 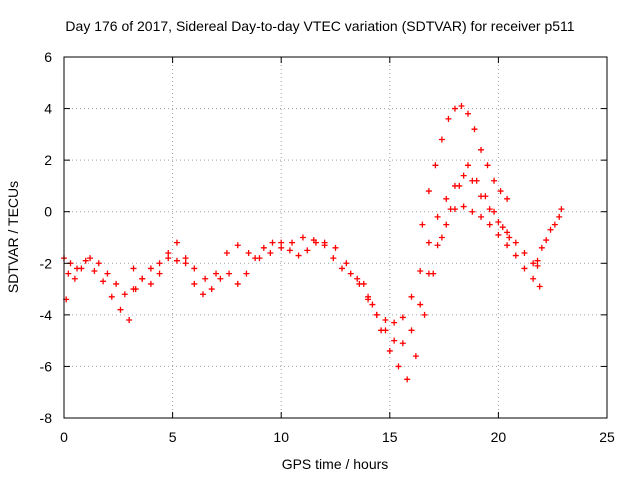 What do you see at coordinates (281, 437) in the screenshot?
I see `x-tick-label: 10` at bounding box center [281, 437].